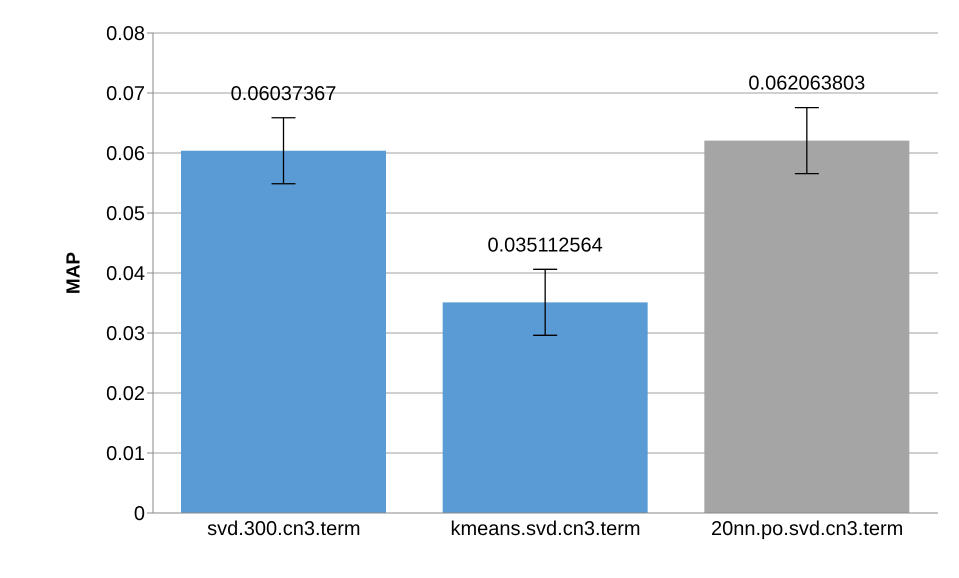  What do you see at coordinates (139, 514) in the screenshot?
I see `y-tick-label: 0` at bounding box center [139, 514].